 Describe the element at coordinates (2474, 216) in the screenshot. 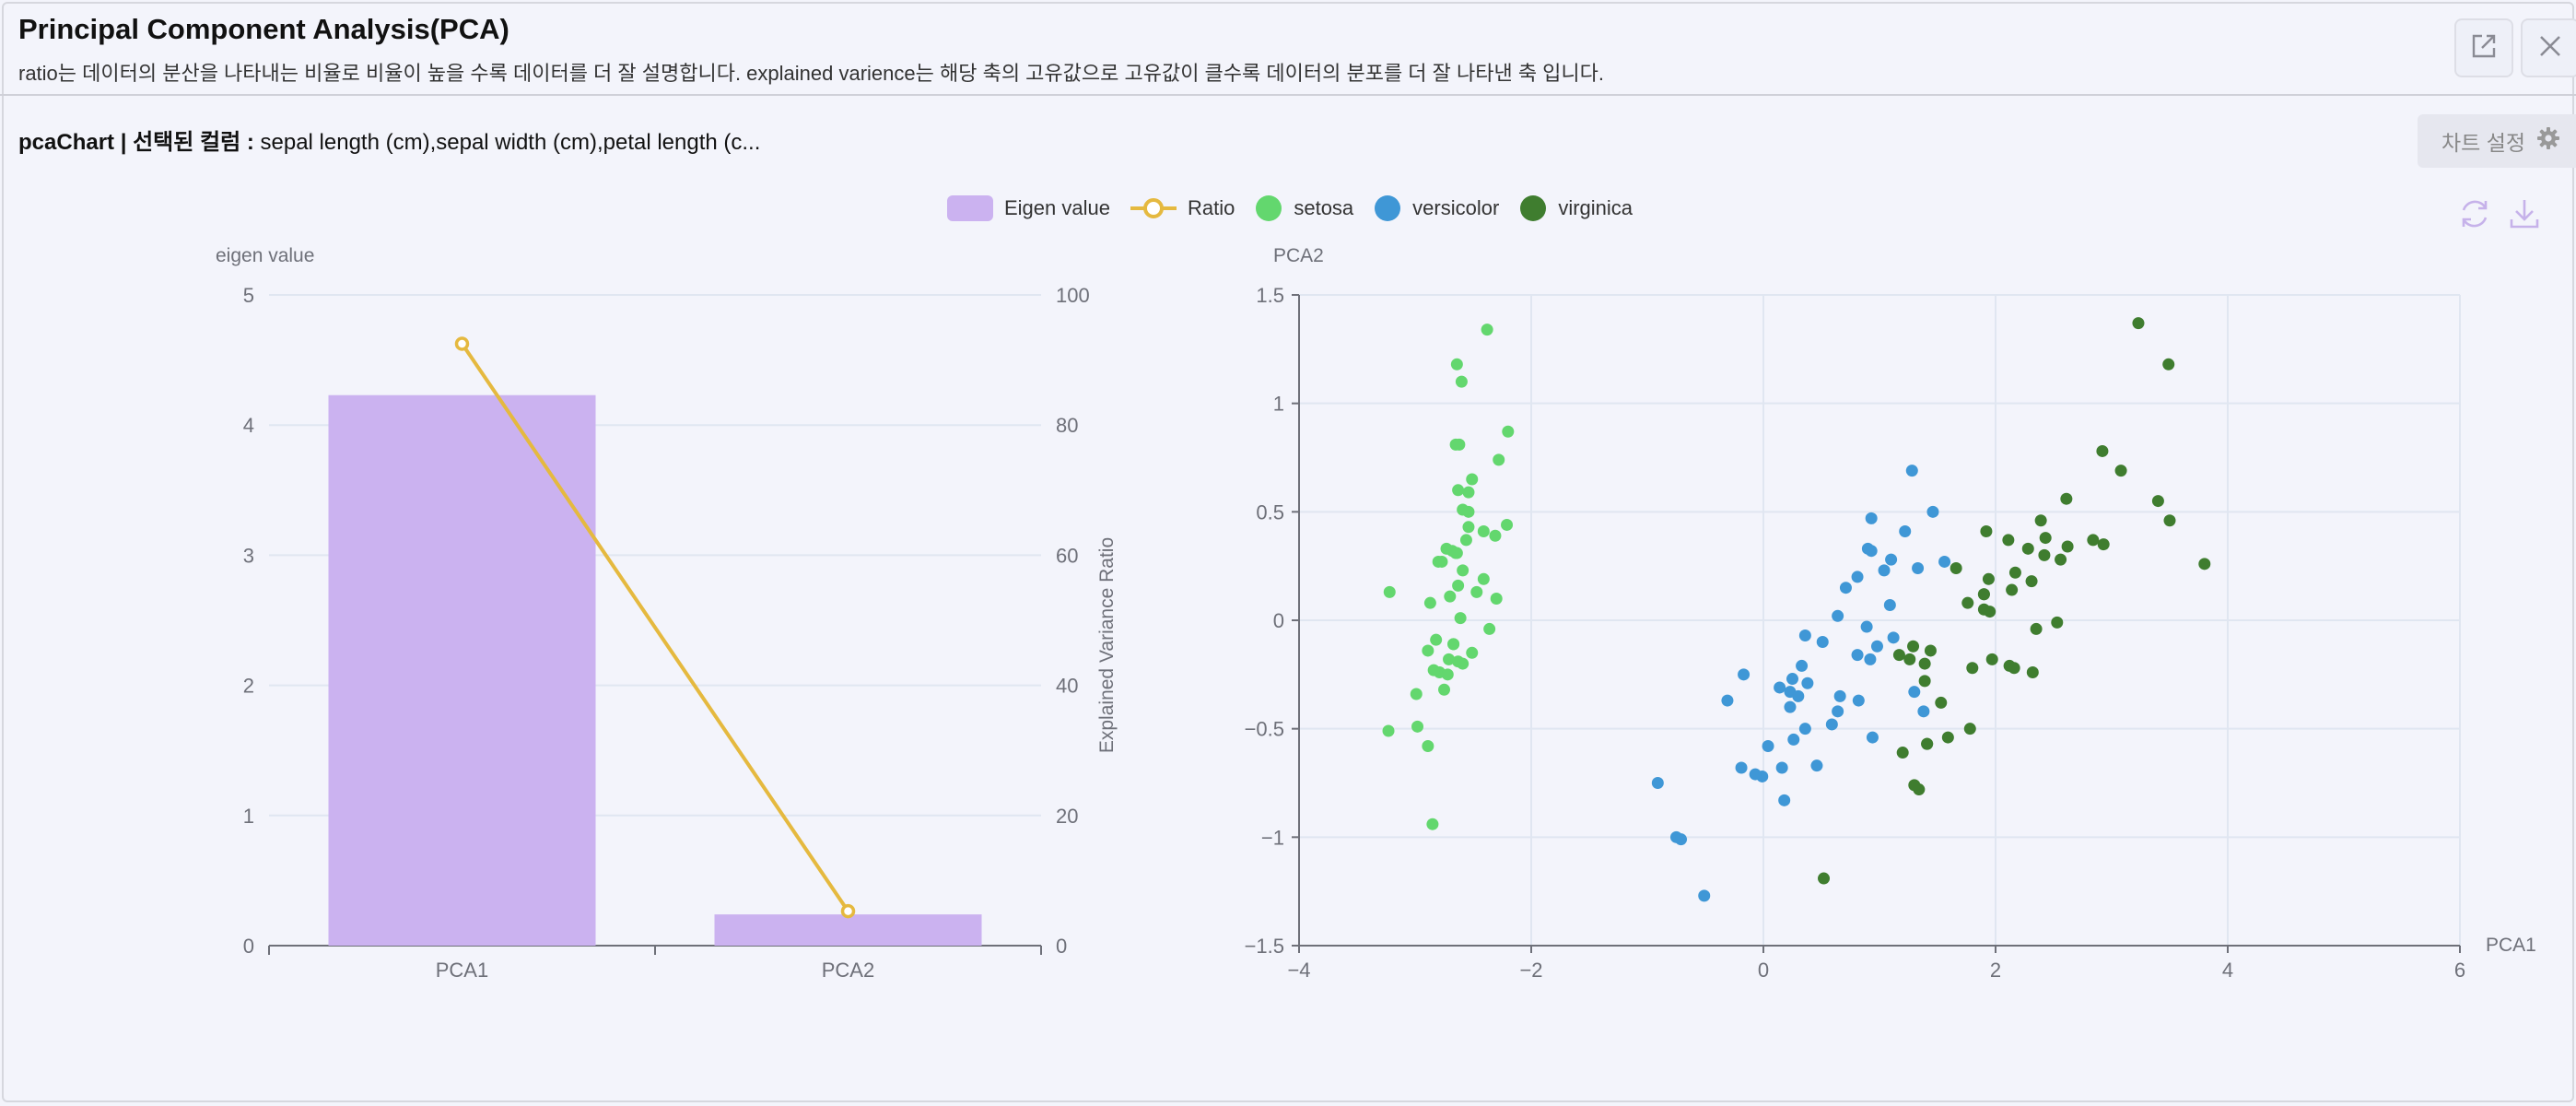

I see `refresh-button` at that location.